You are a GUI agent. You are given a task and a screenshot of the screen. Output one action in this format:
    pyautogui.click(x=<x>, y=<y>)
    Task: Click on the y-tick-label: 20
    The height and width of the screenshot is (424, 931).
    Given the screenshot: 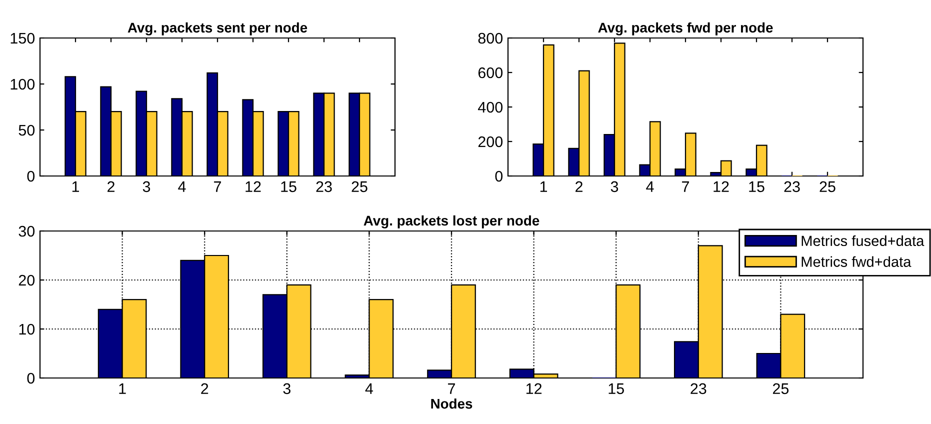 What is the action you would take?
    pyautogui.click(x=26, y=280)
    